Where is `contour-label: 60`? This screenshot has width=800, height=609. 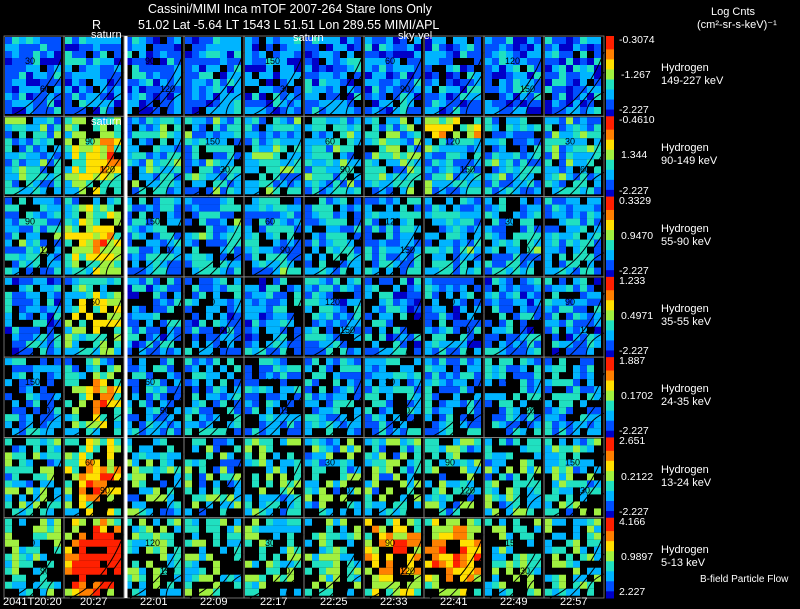
contour-label: 60 is located at coordinates (210, 302).